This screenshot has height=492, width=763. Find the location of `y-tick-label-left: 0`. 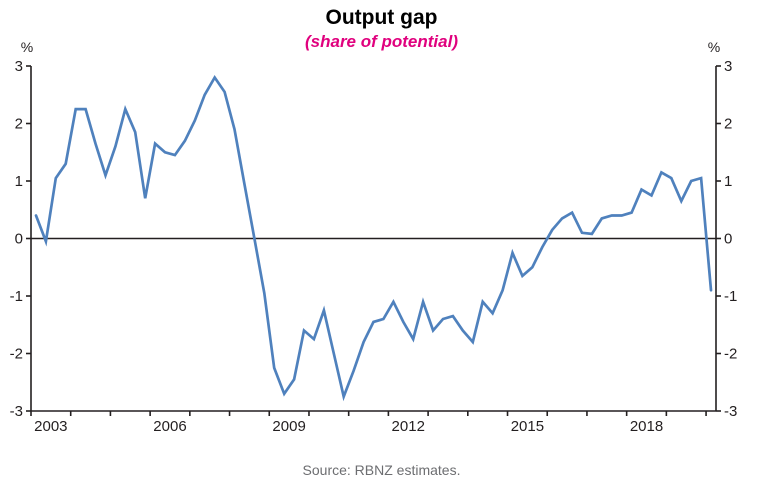

y-tick-label-left: 0 is located at coordinates (19, 239).